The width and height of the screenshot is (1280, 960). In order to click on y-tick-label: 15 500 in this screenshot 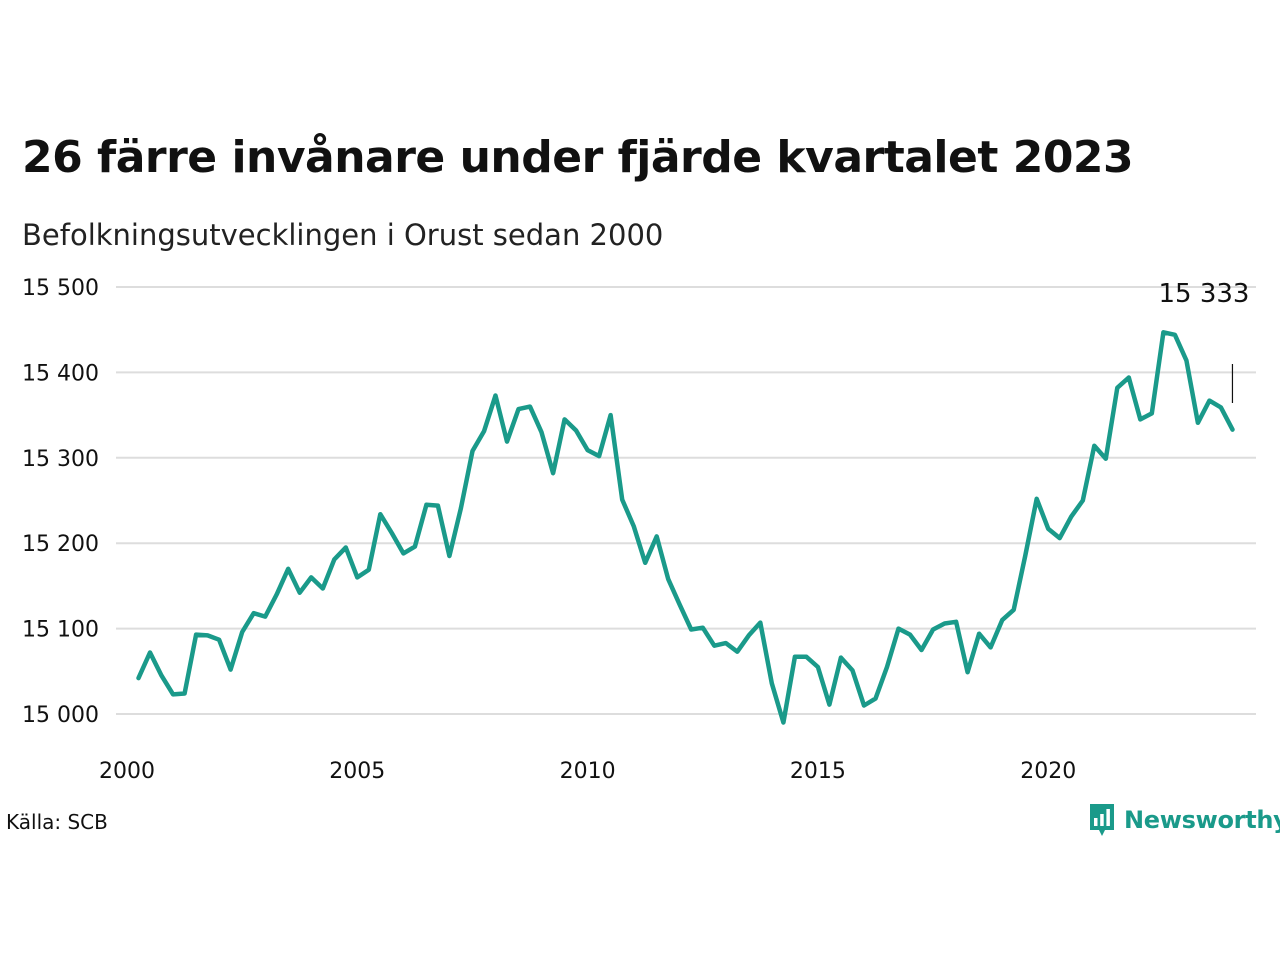, I will do `click(60, 288)`.